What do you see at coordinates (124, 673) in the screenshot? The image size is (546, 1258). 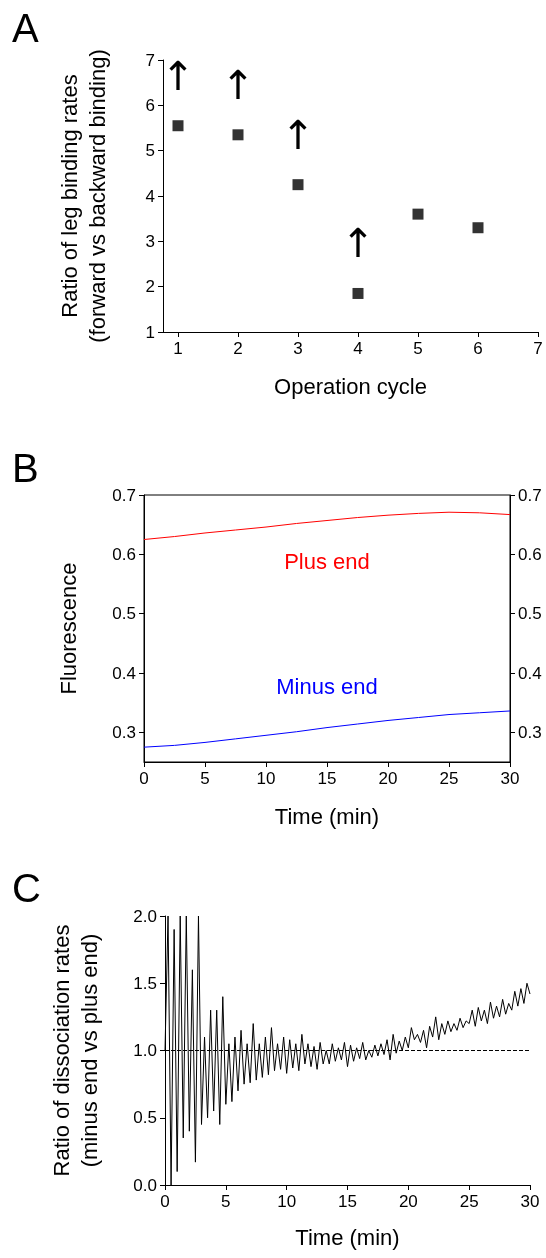 I see `y-tick-label: 0.4` at bounding box center [124, 673].